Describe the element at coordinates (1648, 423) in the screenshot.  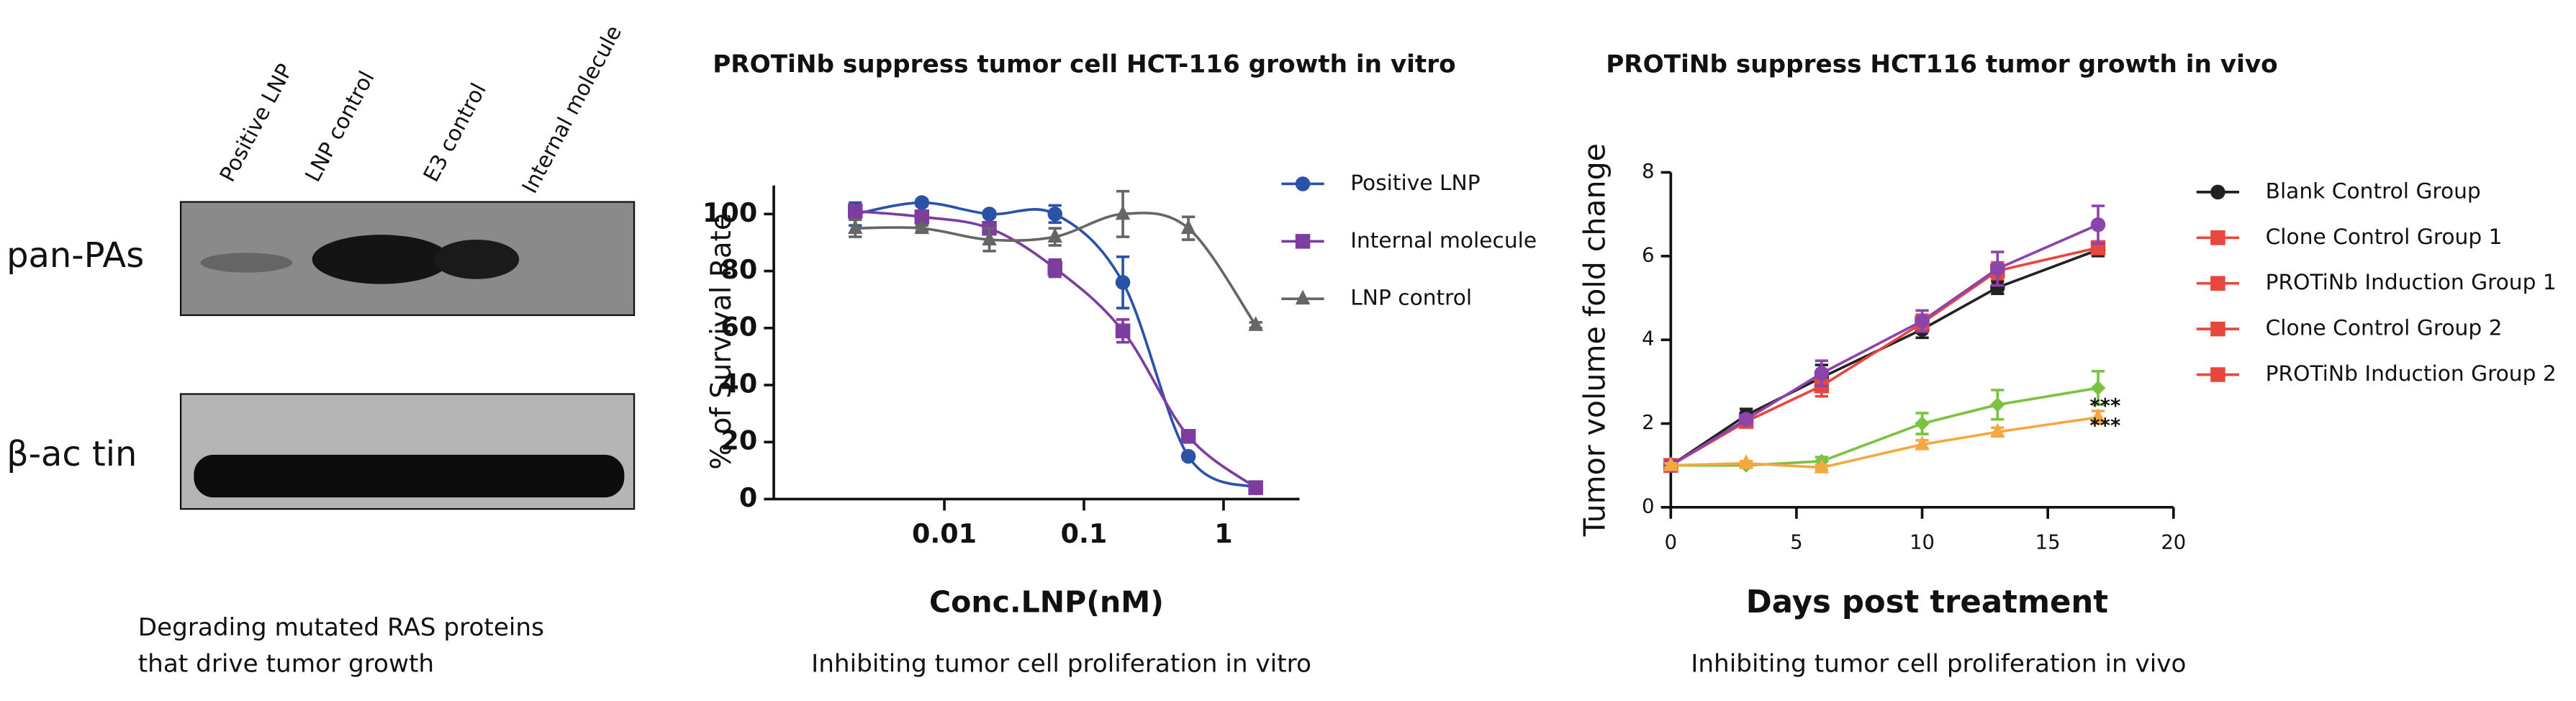
I see `y-tick-label: 2` at that location.